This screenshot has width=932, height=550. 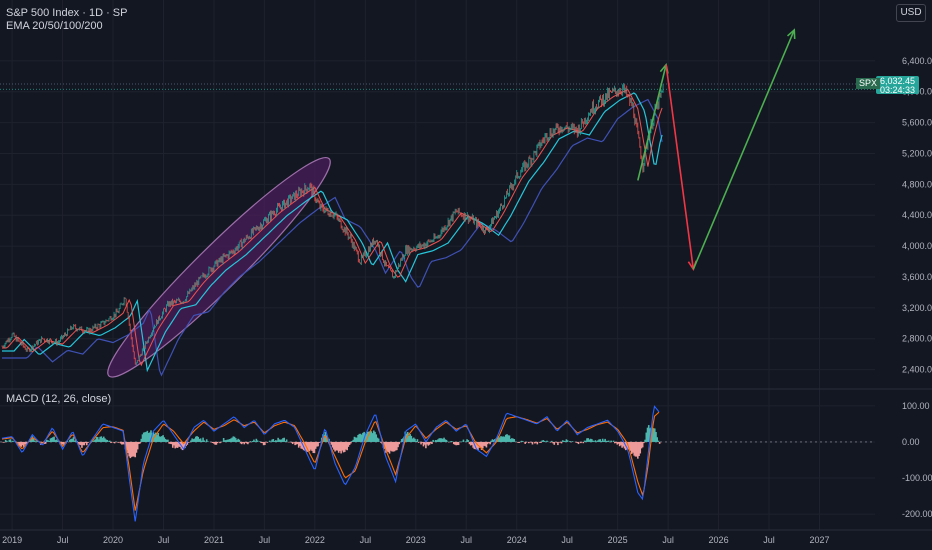 What do you see at coordinates (917, 277) in the screenshot?
I see `price-axis-label: 3,600.00` at bounding box center [917, 277].